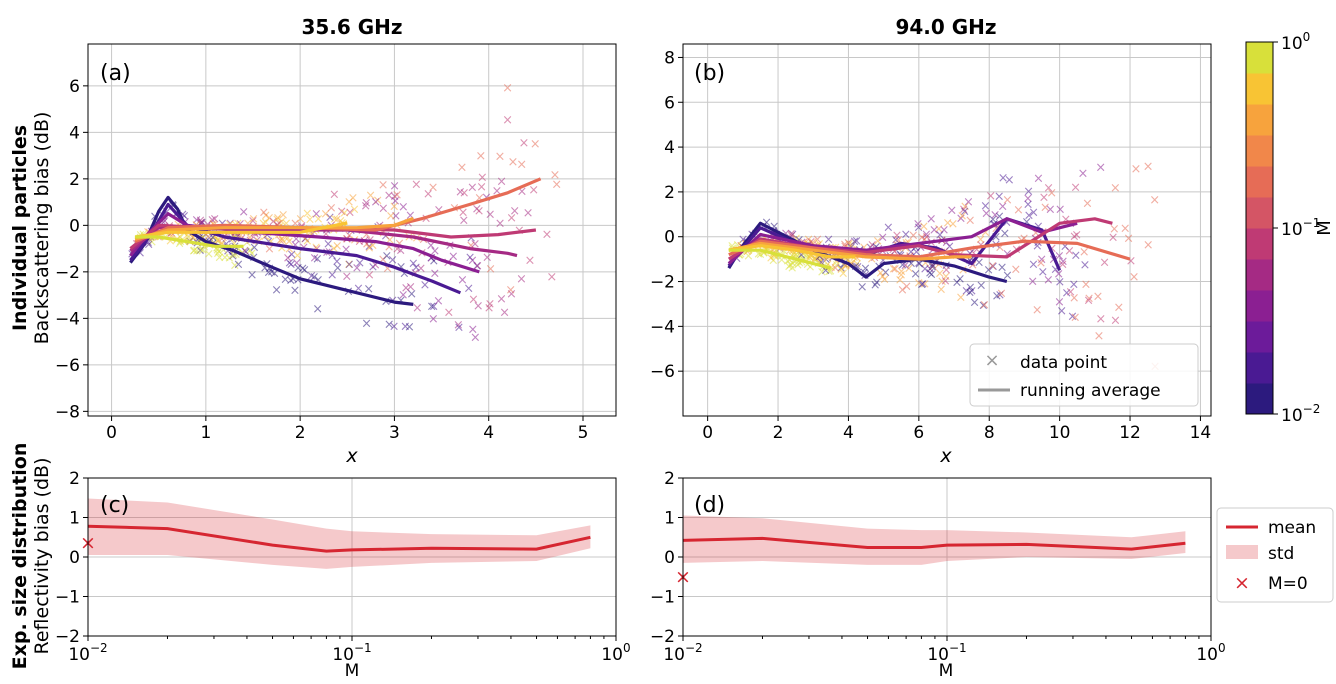 The width and height of the screenshot is (1336, 684). What do you see at coordinates (1281, 554) in the screenshot?
I see `legend-std-label: std` at bounding box center [1281, 554].